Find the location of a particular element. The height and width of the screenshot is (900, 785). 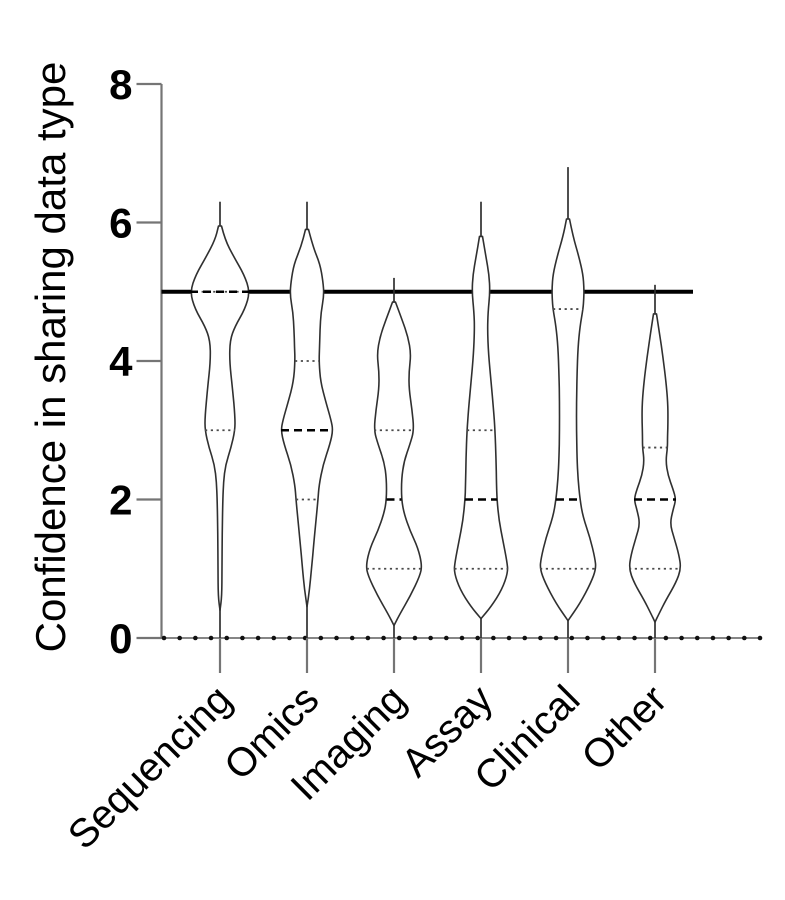

y-tick-label-4: 4 is located at coordinates (121, 361).